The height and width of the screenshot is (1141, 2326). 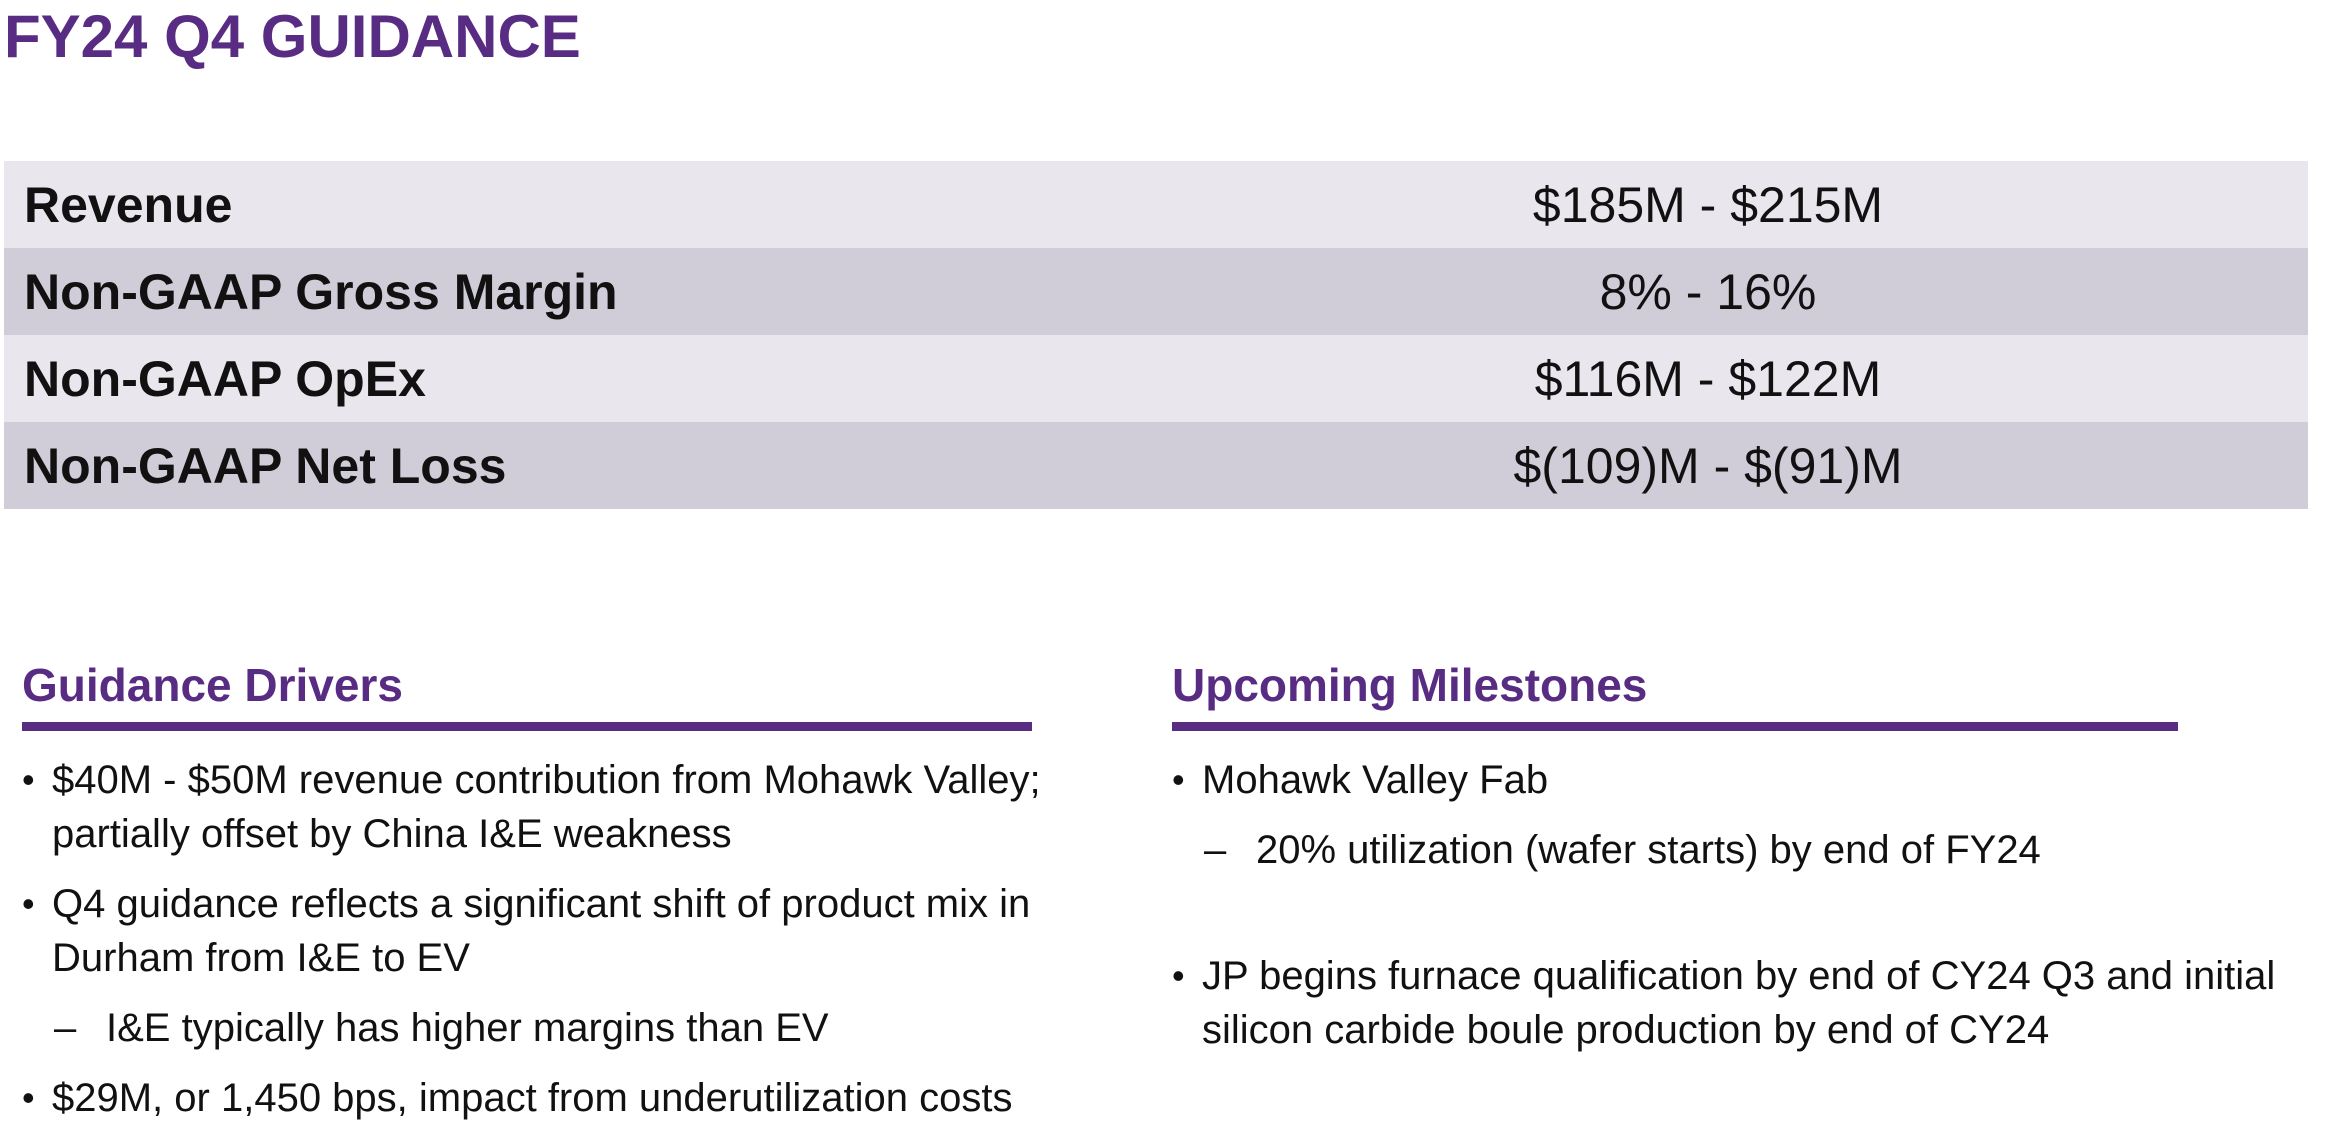 I want to click on metric-value: $185M - $215M, so click(x=1708, y=204).